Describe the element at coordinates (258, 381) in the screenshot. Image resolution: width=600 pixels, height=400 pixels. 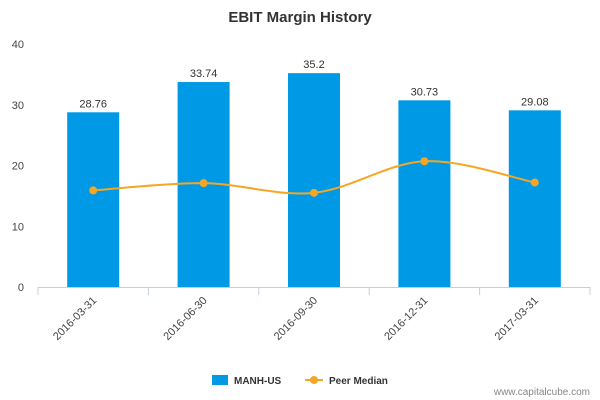
I see `legend-label-bar: MANH-US` at that location.